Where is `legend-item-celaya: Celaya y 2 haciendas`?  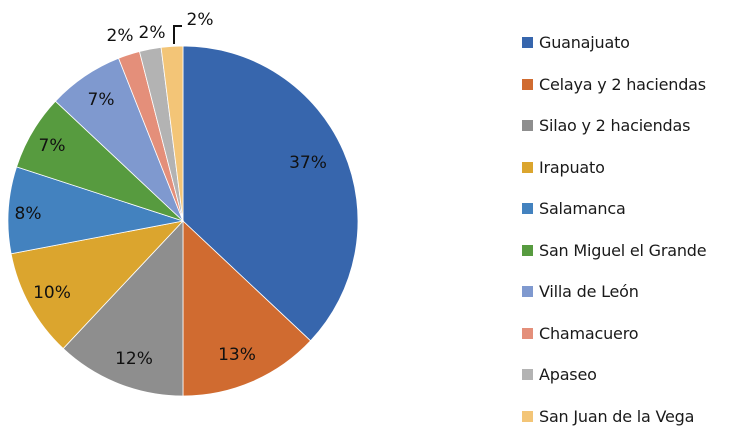 legend-item-celaya: Celaya y 2 haciendas is located at coordinates (614, 85).